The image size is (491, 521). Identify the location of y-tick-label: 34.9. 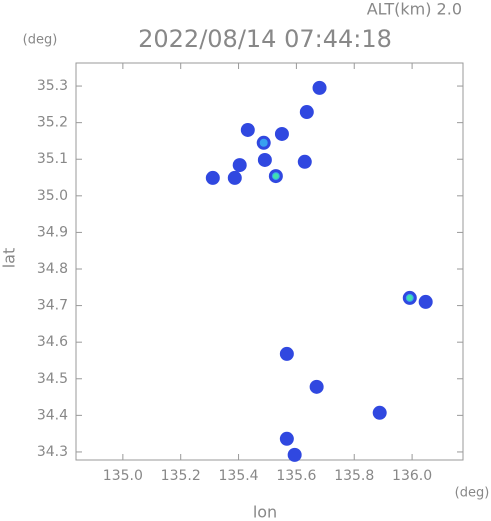
(52, 232).